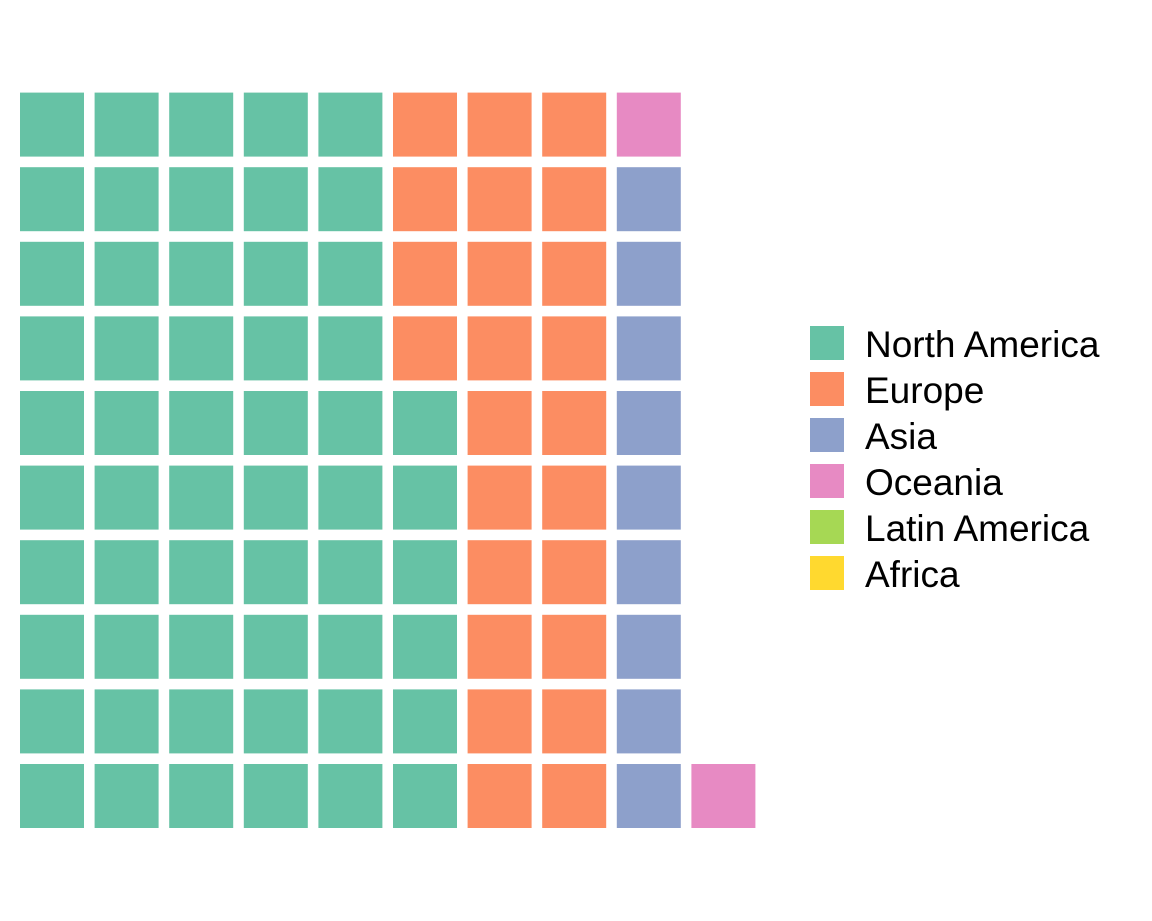 This screenshot has width=1152, height=921. I want to click on legend-key-europe, so click(827, 389).